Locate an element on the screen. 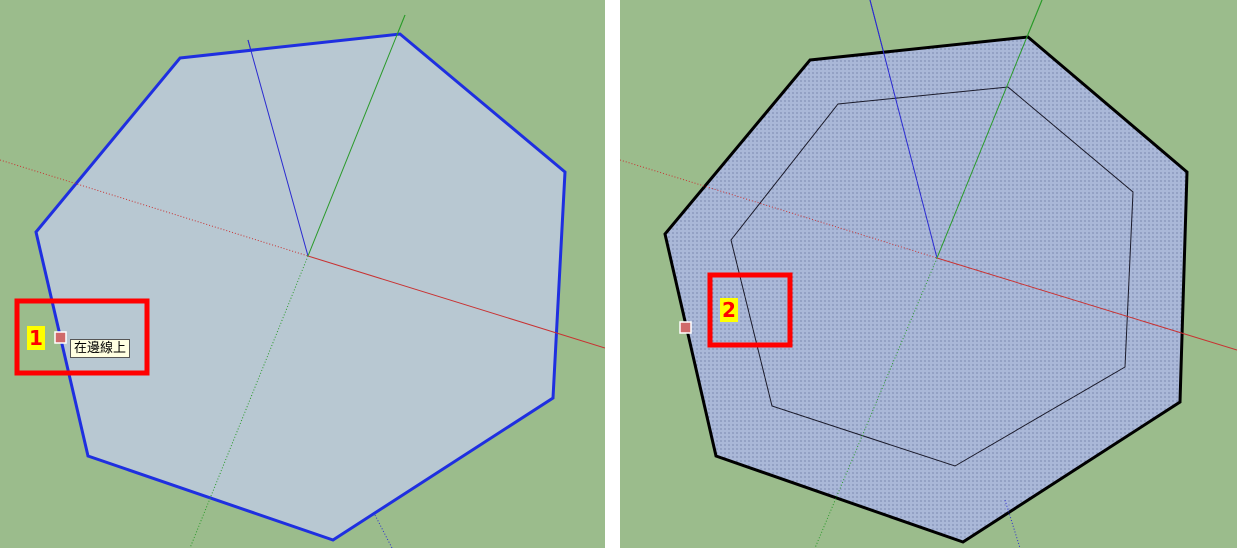 This screenshot has height=548, width=1237. red-axis-negative is located at coordinates (779, 209).